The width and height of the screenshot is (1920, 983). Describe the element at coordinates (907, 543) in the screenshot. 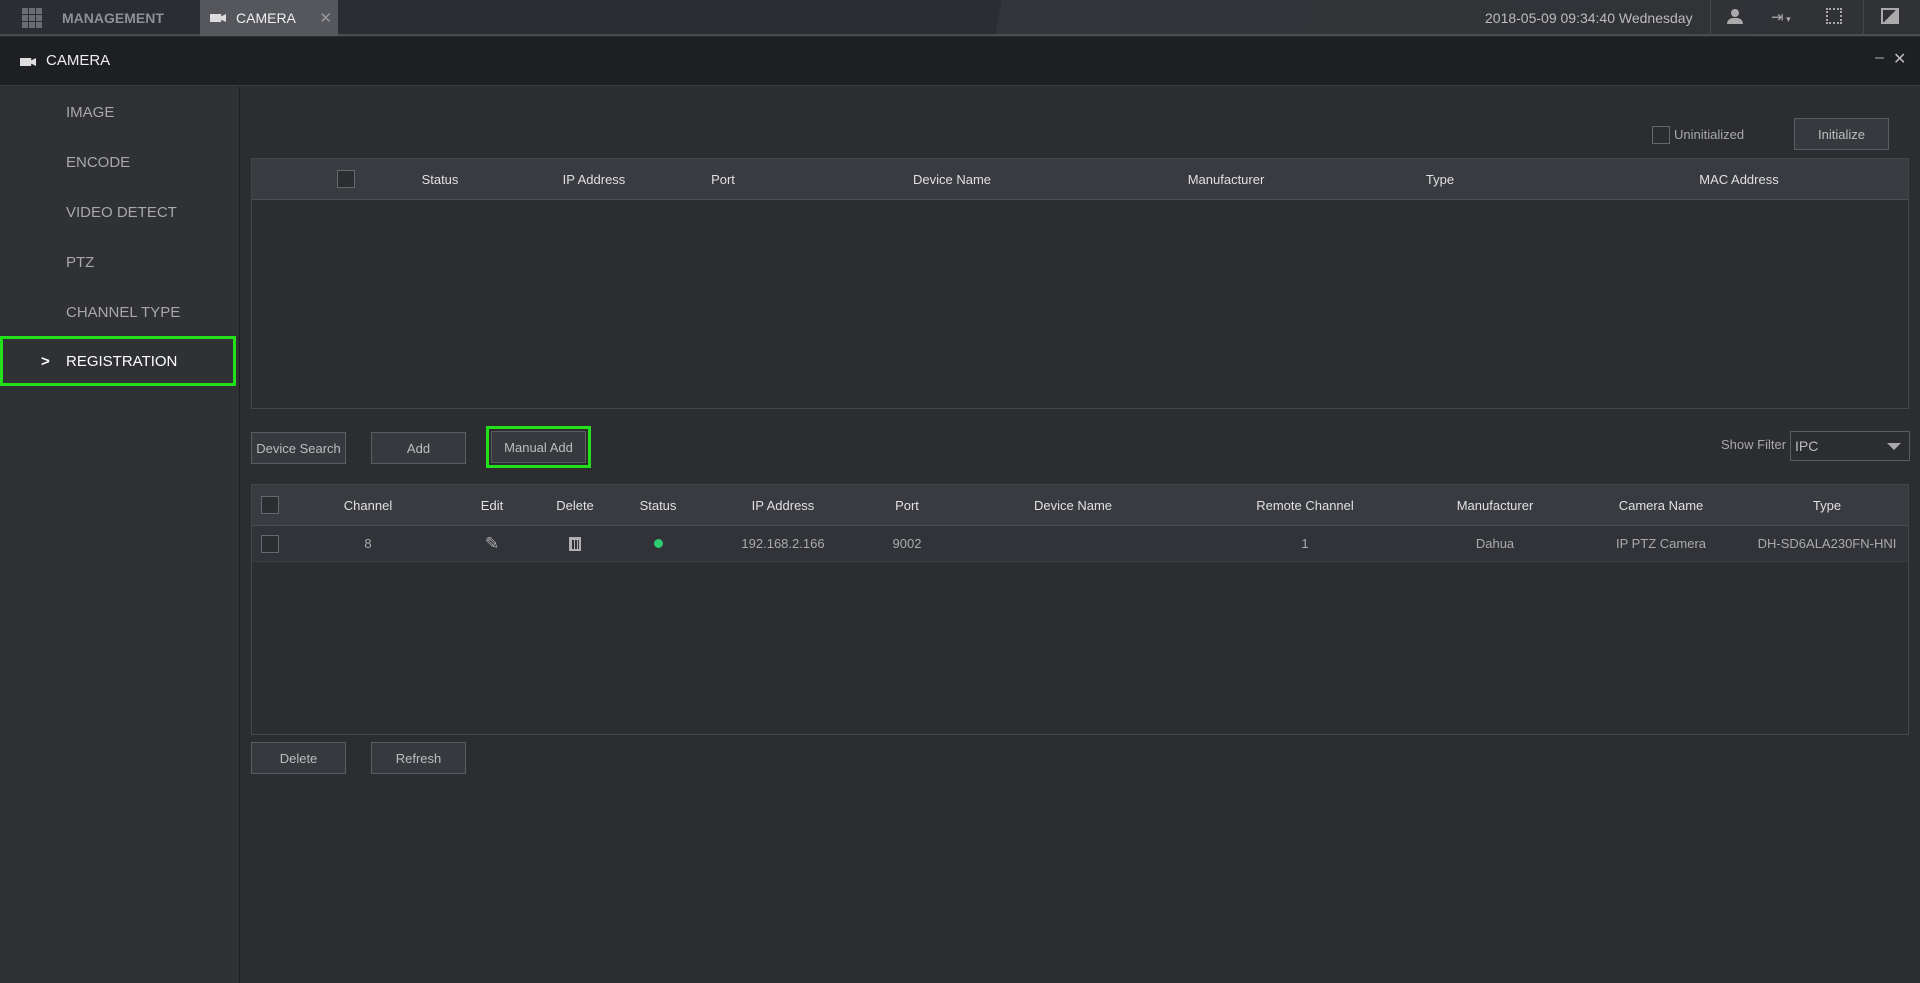

I see `cell-port: 9002` at that location.